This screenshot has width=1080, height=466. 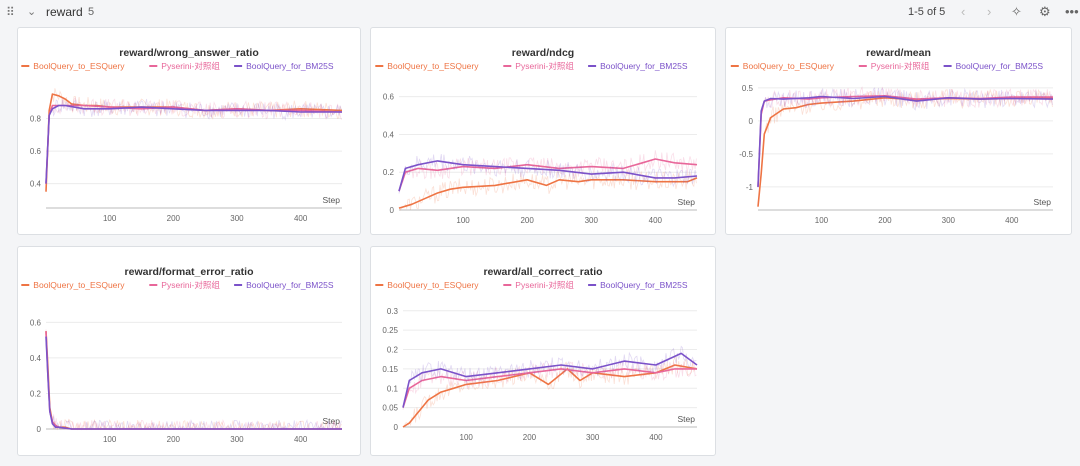 What do you see at coordinates (393, 311) in the screenshot?
I see `y-tick-label: 0.3` at bounding box center [393, 311].